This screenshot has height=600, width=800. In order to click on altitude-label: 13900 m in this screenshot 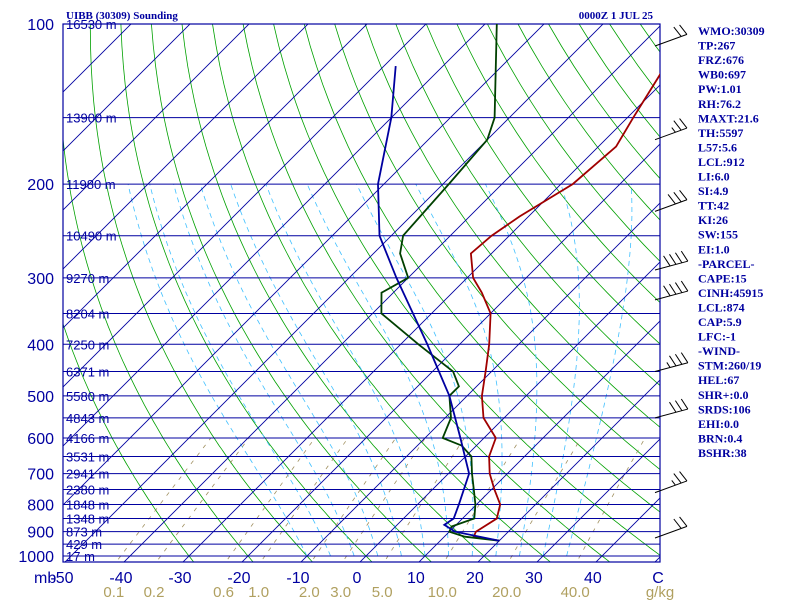, I will do `click(91, 118)`.